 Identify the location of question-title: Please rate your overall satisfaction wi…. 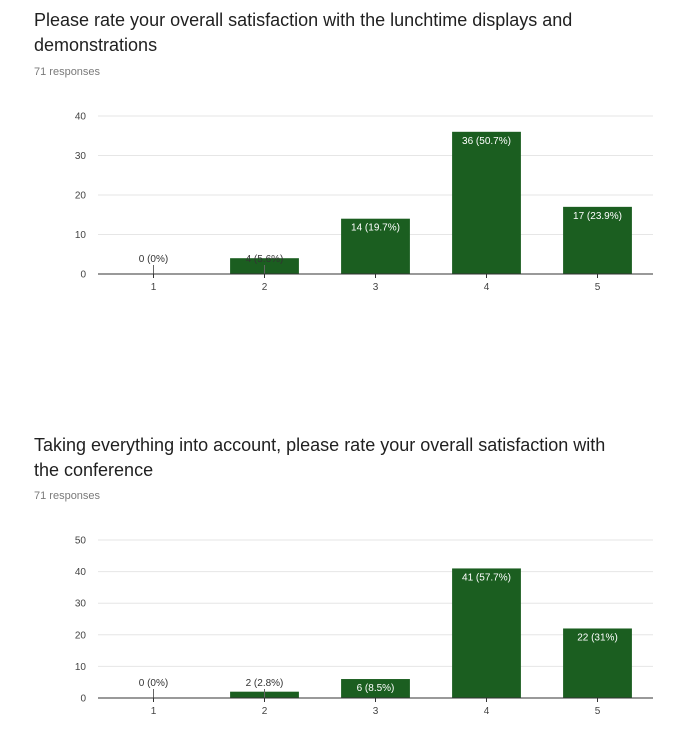
(303, 32).